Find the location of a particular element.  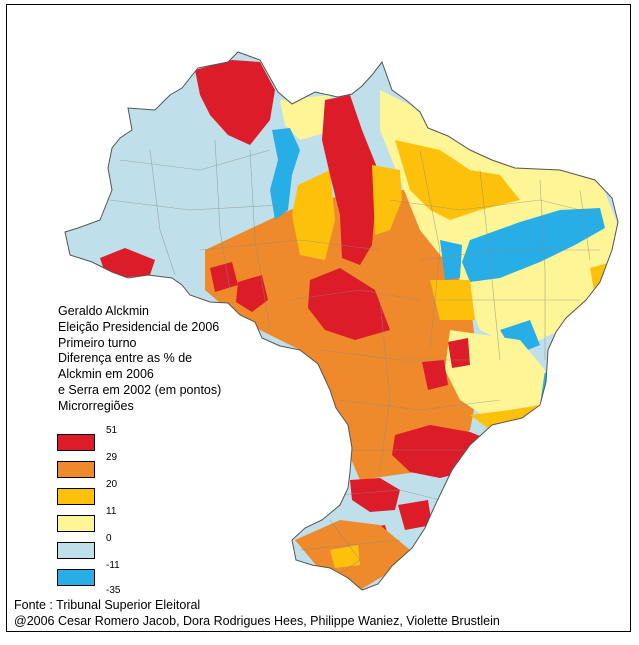

region-amapa-roraima is located at coordinates (307, 117).